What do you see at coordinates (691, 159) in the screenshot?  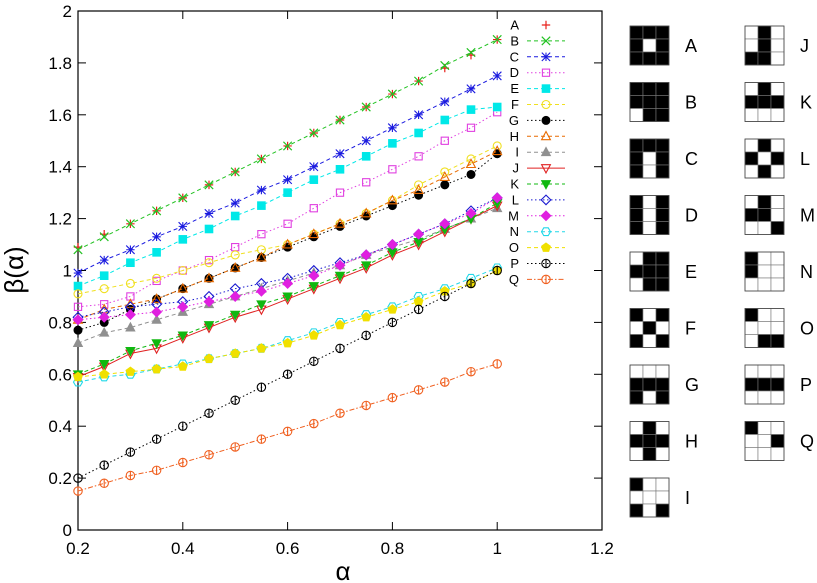 I see `pattern-label: C` at bounding box center [691, 159].